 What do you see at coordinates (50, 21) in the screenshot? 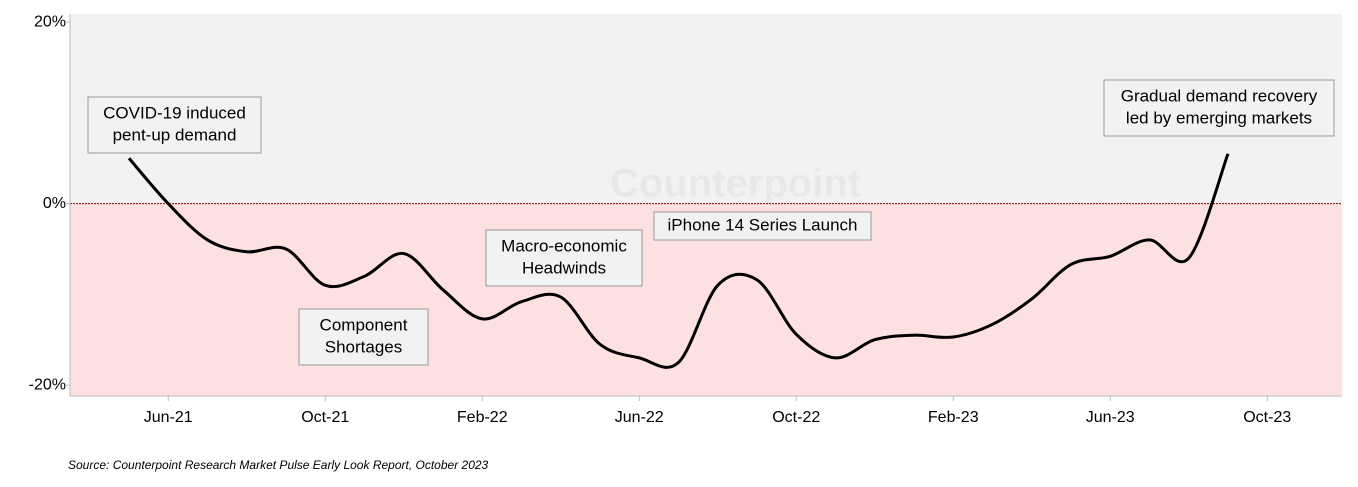
I see `y-tick-label: 20%` at bounding box center [50, 21].